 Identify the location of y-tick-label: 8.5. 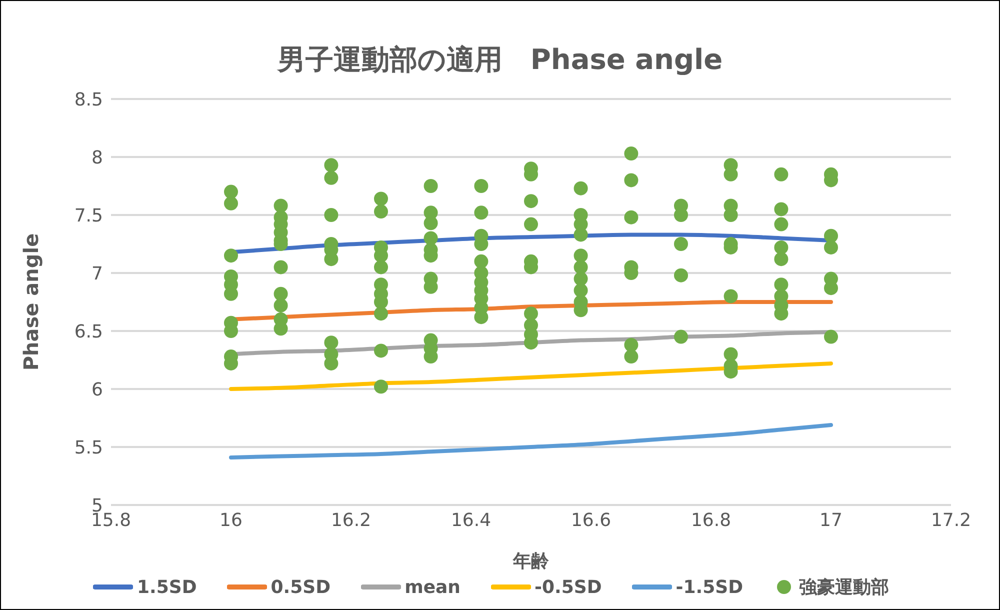
(88, 99).